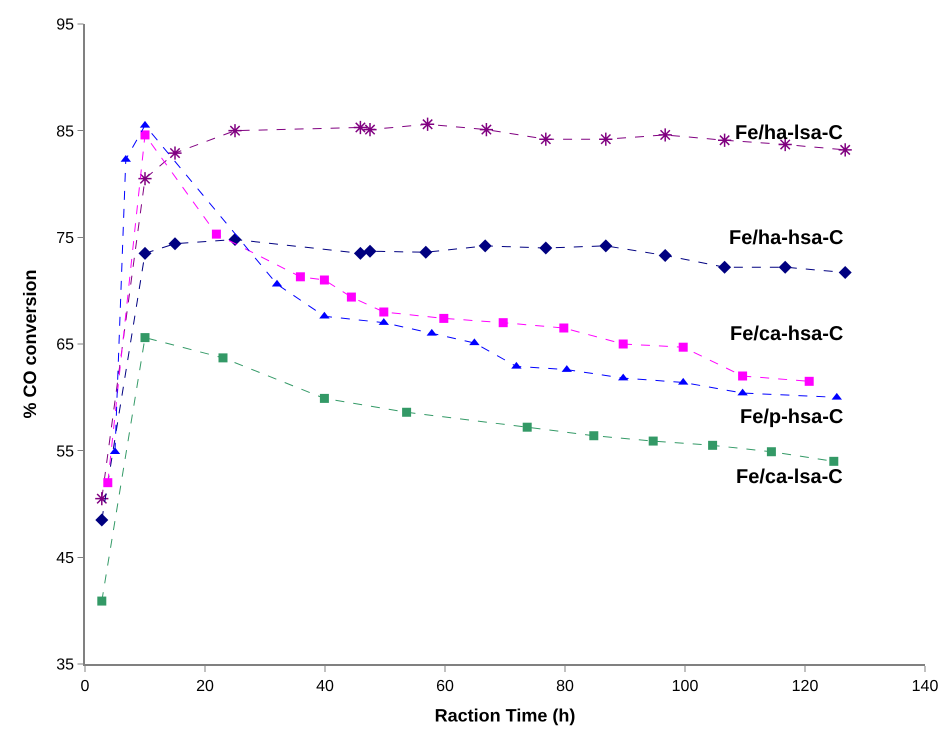 The width and height of the screenshot is (950, 747). I want to click on x-tick-label: 40, so click(325, 686).